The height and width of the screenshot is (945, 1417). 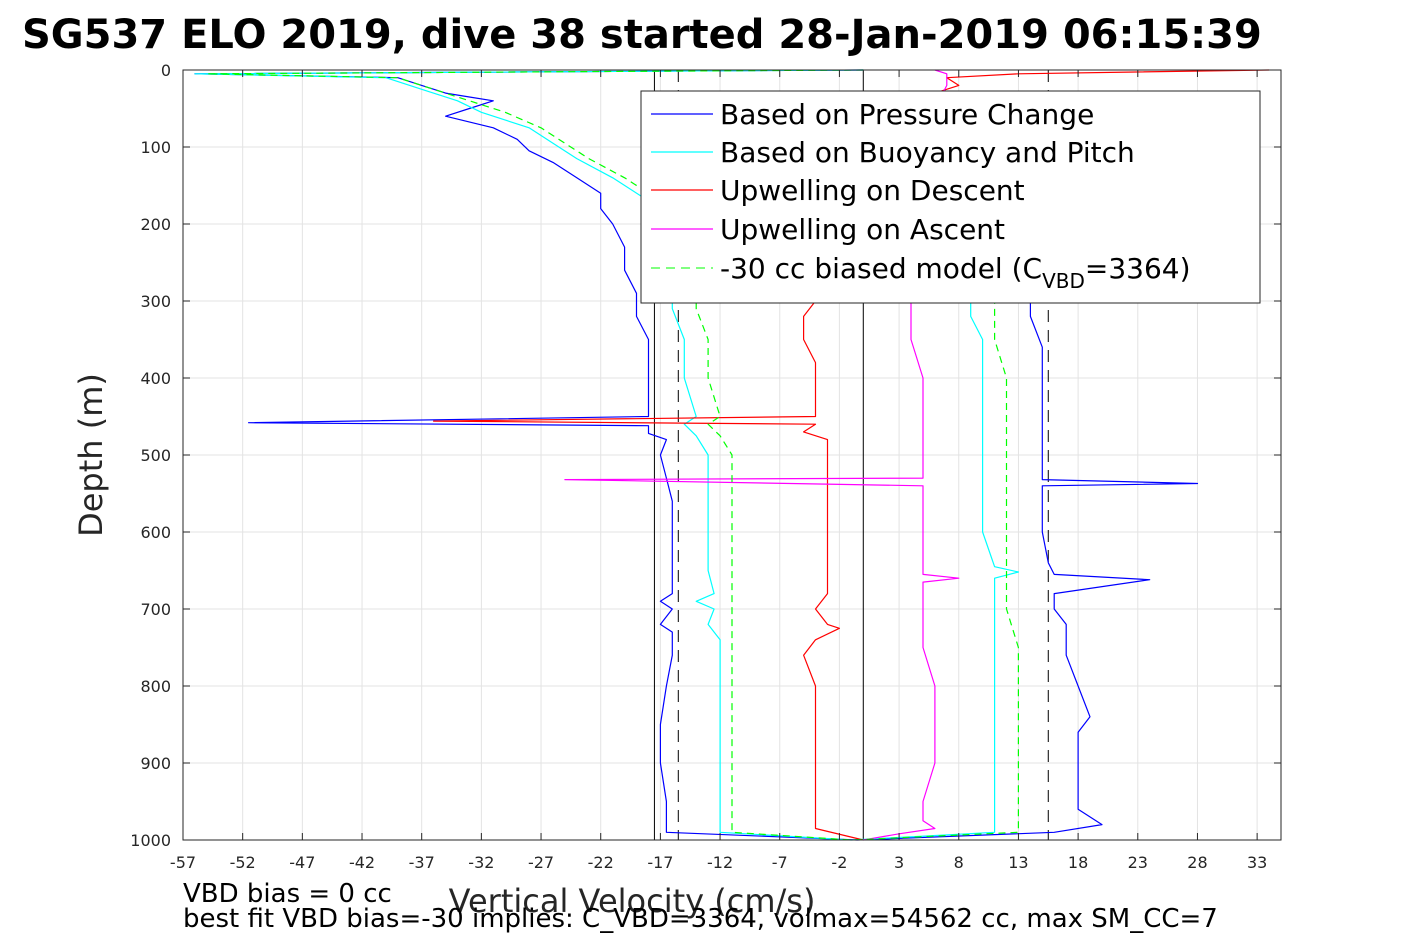 What do you see at coordinates (1063, 281) in the screenshot?
I see `legend-label-subscript: VBD` at bounding box center [1063, 281].